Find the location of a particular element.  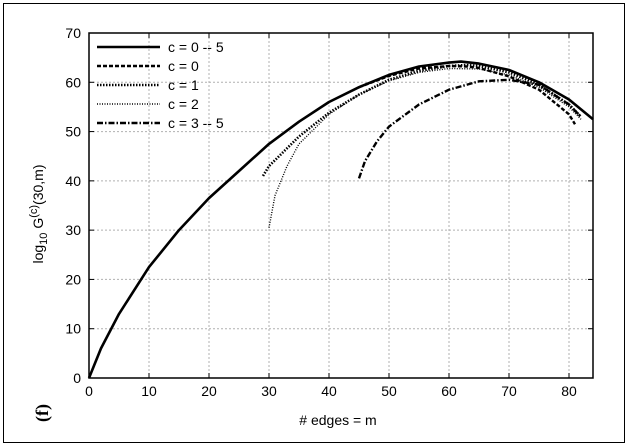

y-axis-label-main: log is located at coordinates (38, 254).